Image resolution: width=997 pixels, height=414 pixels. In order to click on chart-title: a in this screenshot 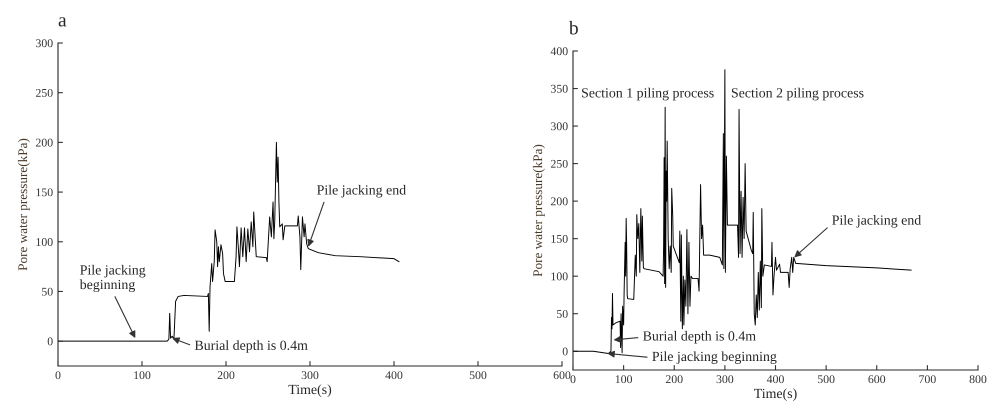, I will do `click(62, 22)`.